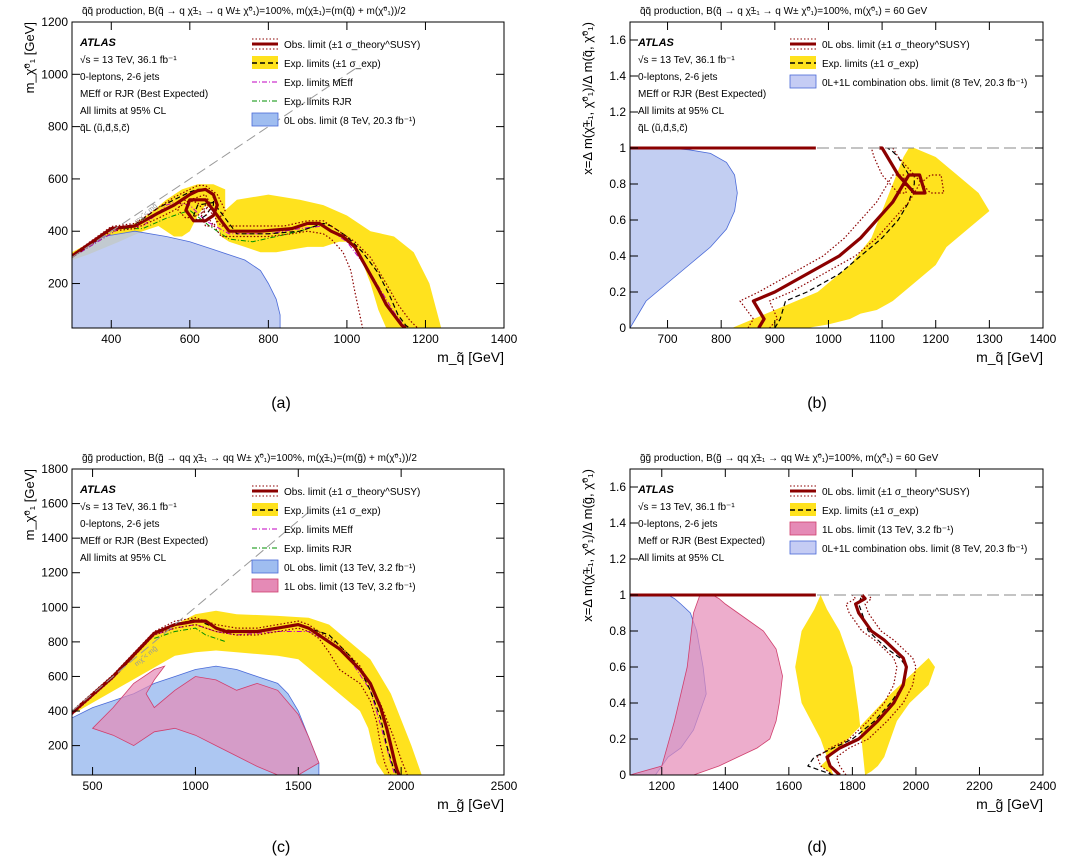  I want to click on y-tick-label: 1, so click(622, 148).